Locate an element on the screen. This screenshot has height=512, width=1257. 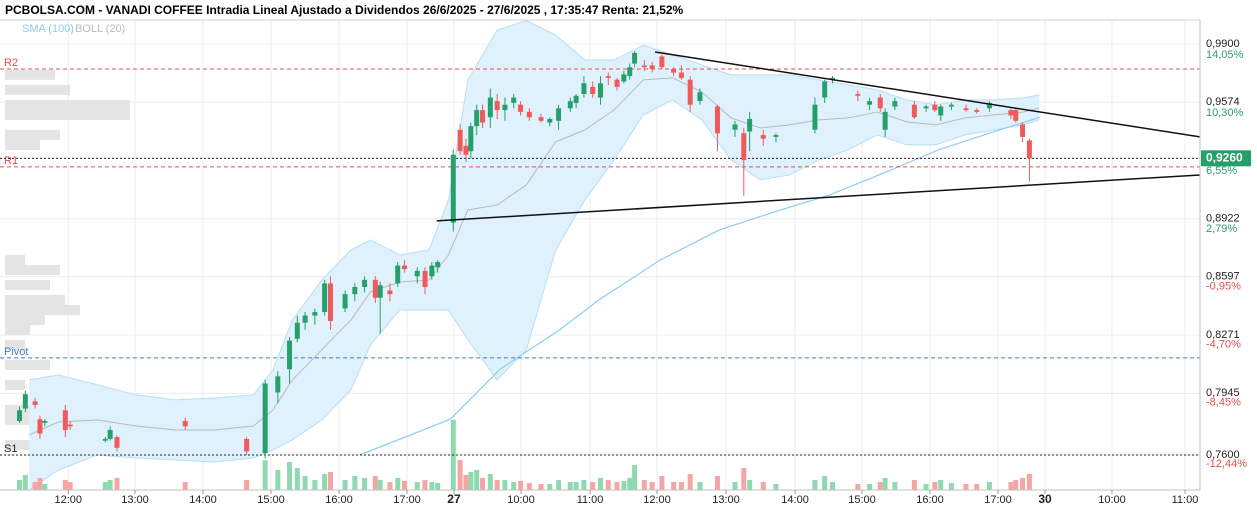
x-tick-label: 13:00 is located at coordinates (726, 500).